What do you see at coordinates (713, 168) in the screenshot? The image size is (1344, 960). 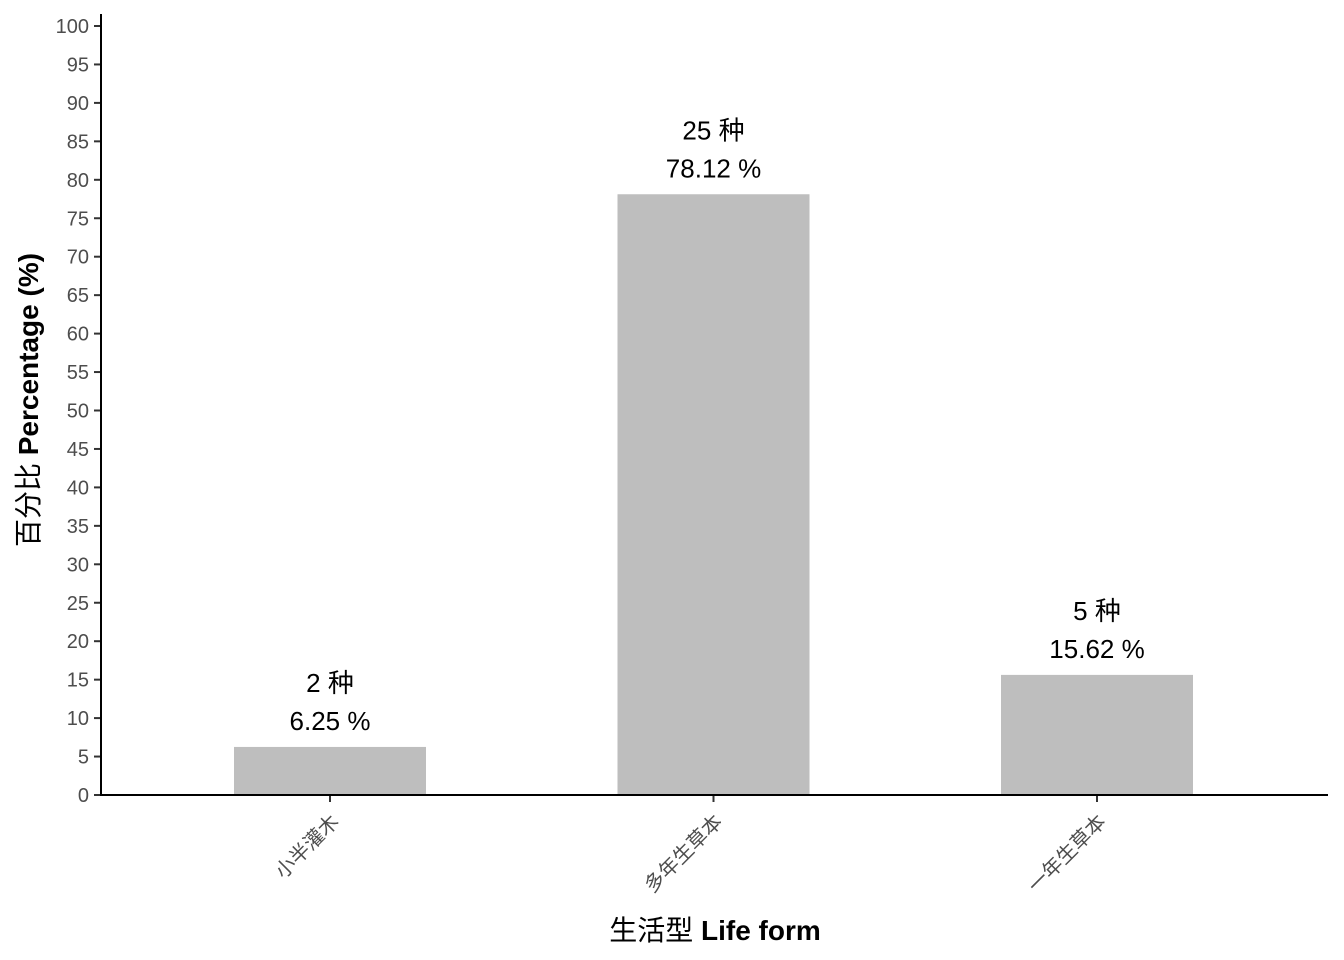 I see `data-label-percent: 78.12 %` at bounding box center [713, 168].